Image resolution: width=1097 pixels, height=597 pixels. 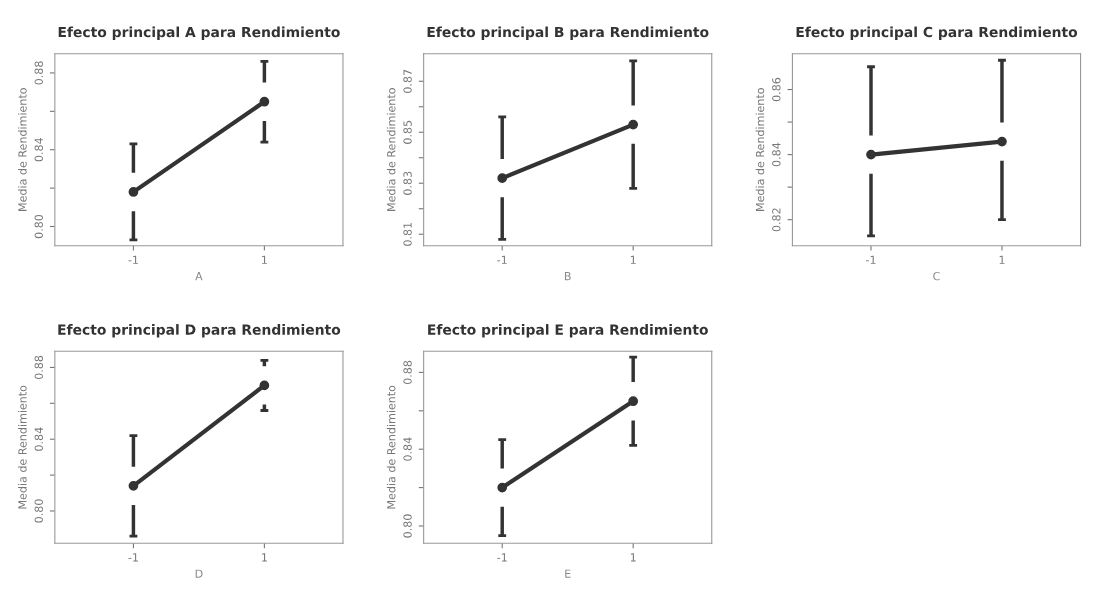 What do you see at coordinates (199, 331) in the screenshot?
I see `chart-title: Efecto principal D para Rendimiento` at bounding box center [199, 331].